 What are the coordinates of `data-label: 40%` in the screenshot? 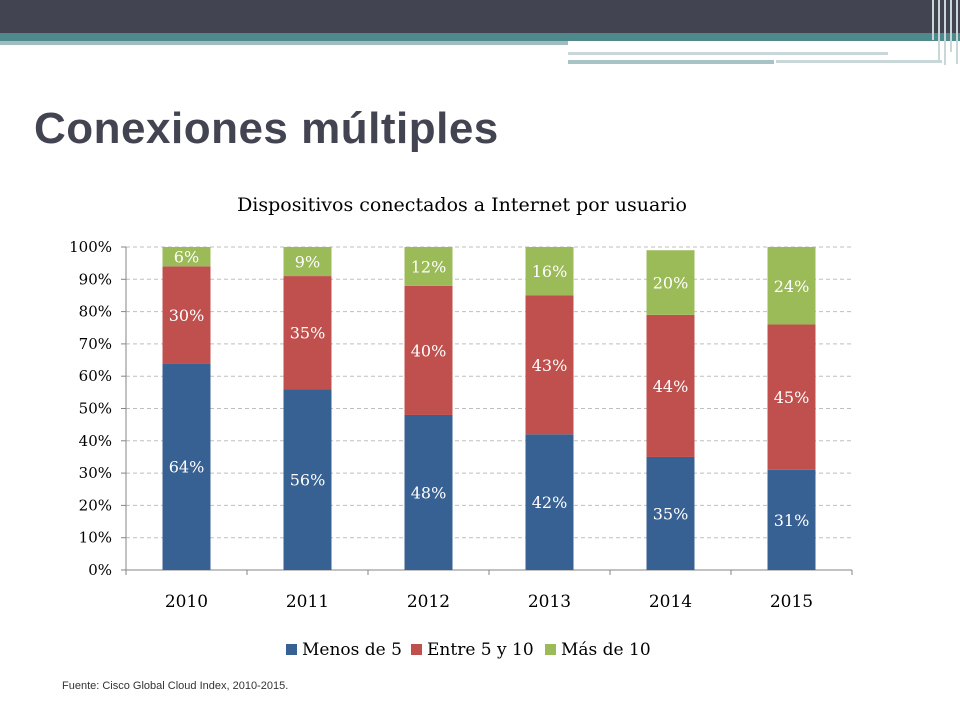 It's located at (429, 350).